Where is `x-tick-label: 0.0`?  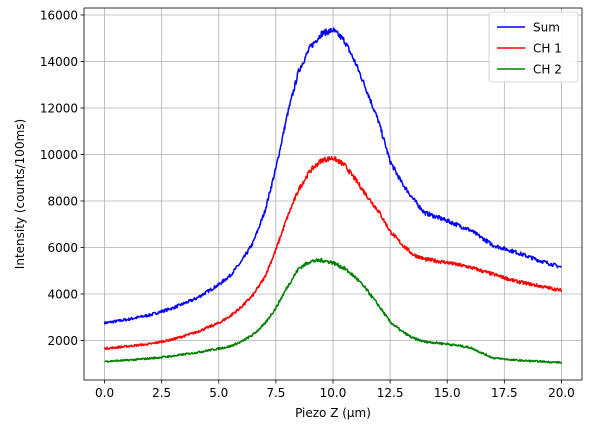 x-tick-label: 0.0 is located at coordinates (104, 393).